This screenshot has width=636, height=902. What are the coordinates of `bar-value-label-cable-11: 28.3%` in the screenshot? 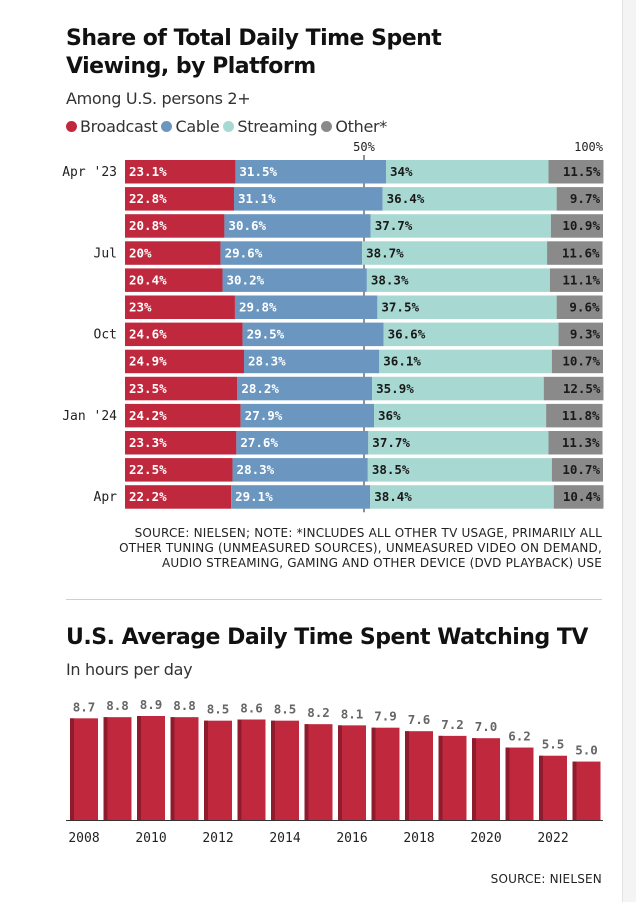 It's located at (256, 469).